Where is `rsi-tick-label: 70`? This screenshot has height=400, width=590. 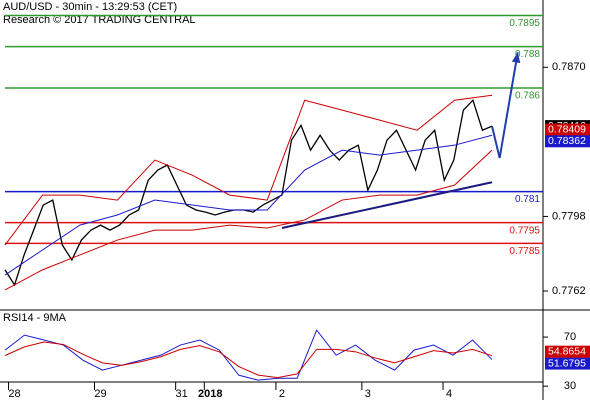 rsi-tick-label: 70 is located at coordinates (570, 337).